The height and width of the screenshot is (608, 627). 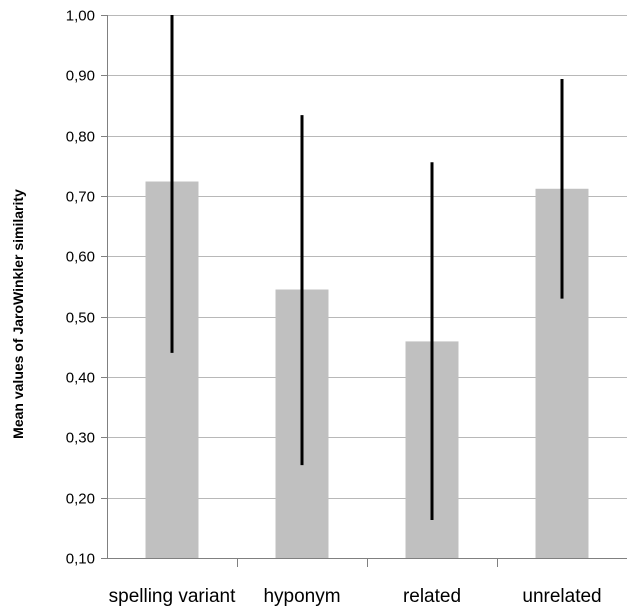 I want to click on x-tick-label: spelling variant, so click(x=172, y=596).